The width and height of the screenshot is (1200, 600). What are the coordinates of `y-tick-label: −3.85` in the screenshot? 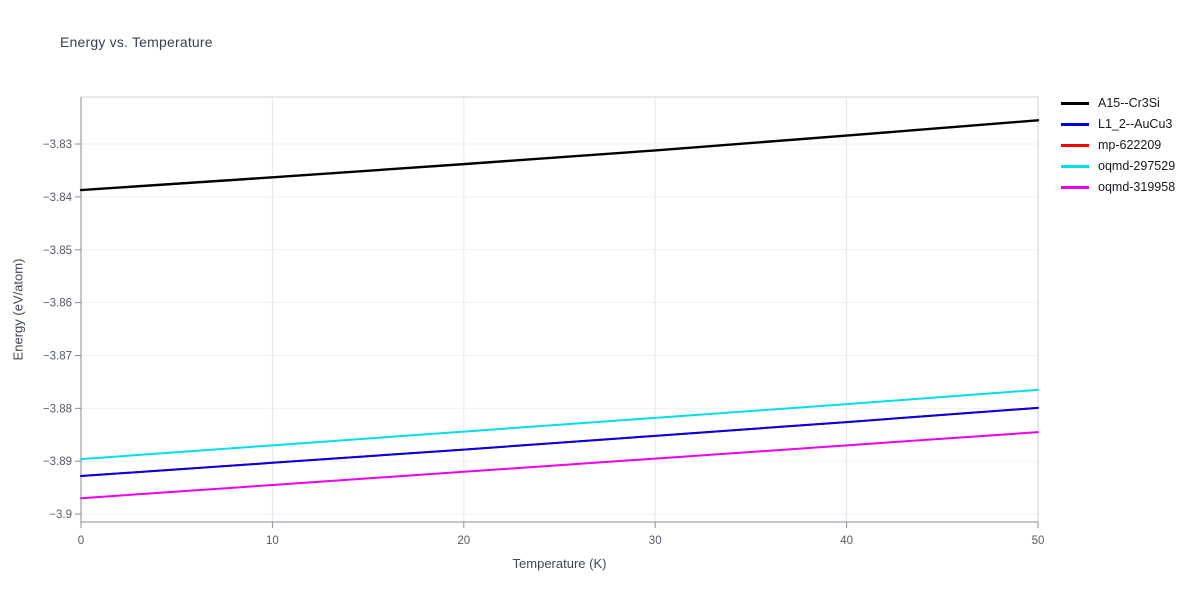 It's located at (57, 251).